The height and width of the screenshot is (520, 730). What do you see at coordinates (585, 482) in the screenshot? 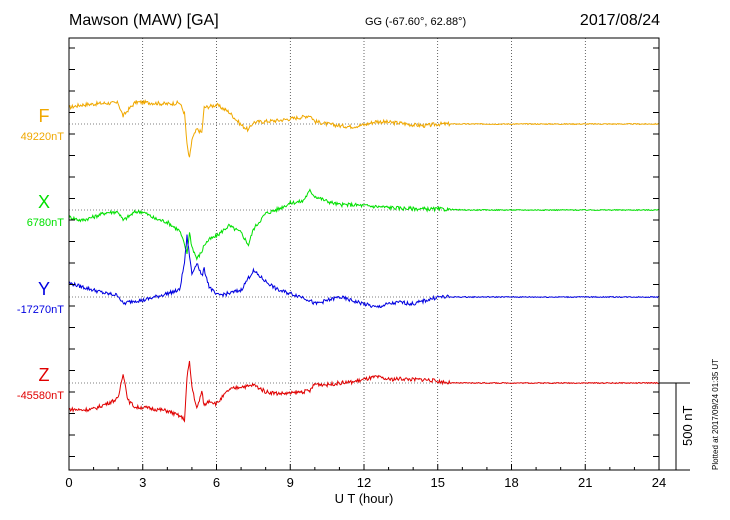
I see `x-tick-label: 21` at bounding box center [585, 482].